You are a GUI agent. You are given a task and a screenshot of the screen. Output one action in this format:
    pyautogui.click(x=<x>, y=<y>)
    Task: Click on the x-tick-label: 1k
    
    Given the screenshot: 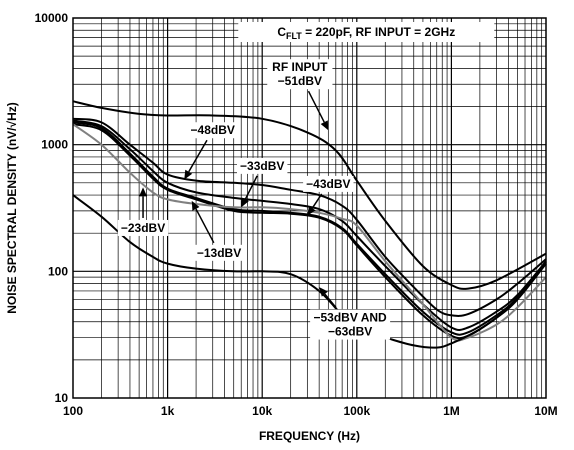 What is the action you would take?
    pyautogui.click(x=168, y=411)
    